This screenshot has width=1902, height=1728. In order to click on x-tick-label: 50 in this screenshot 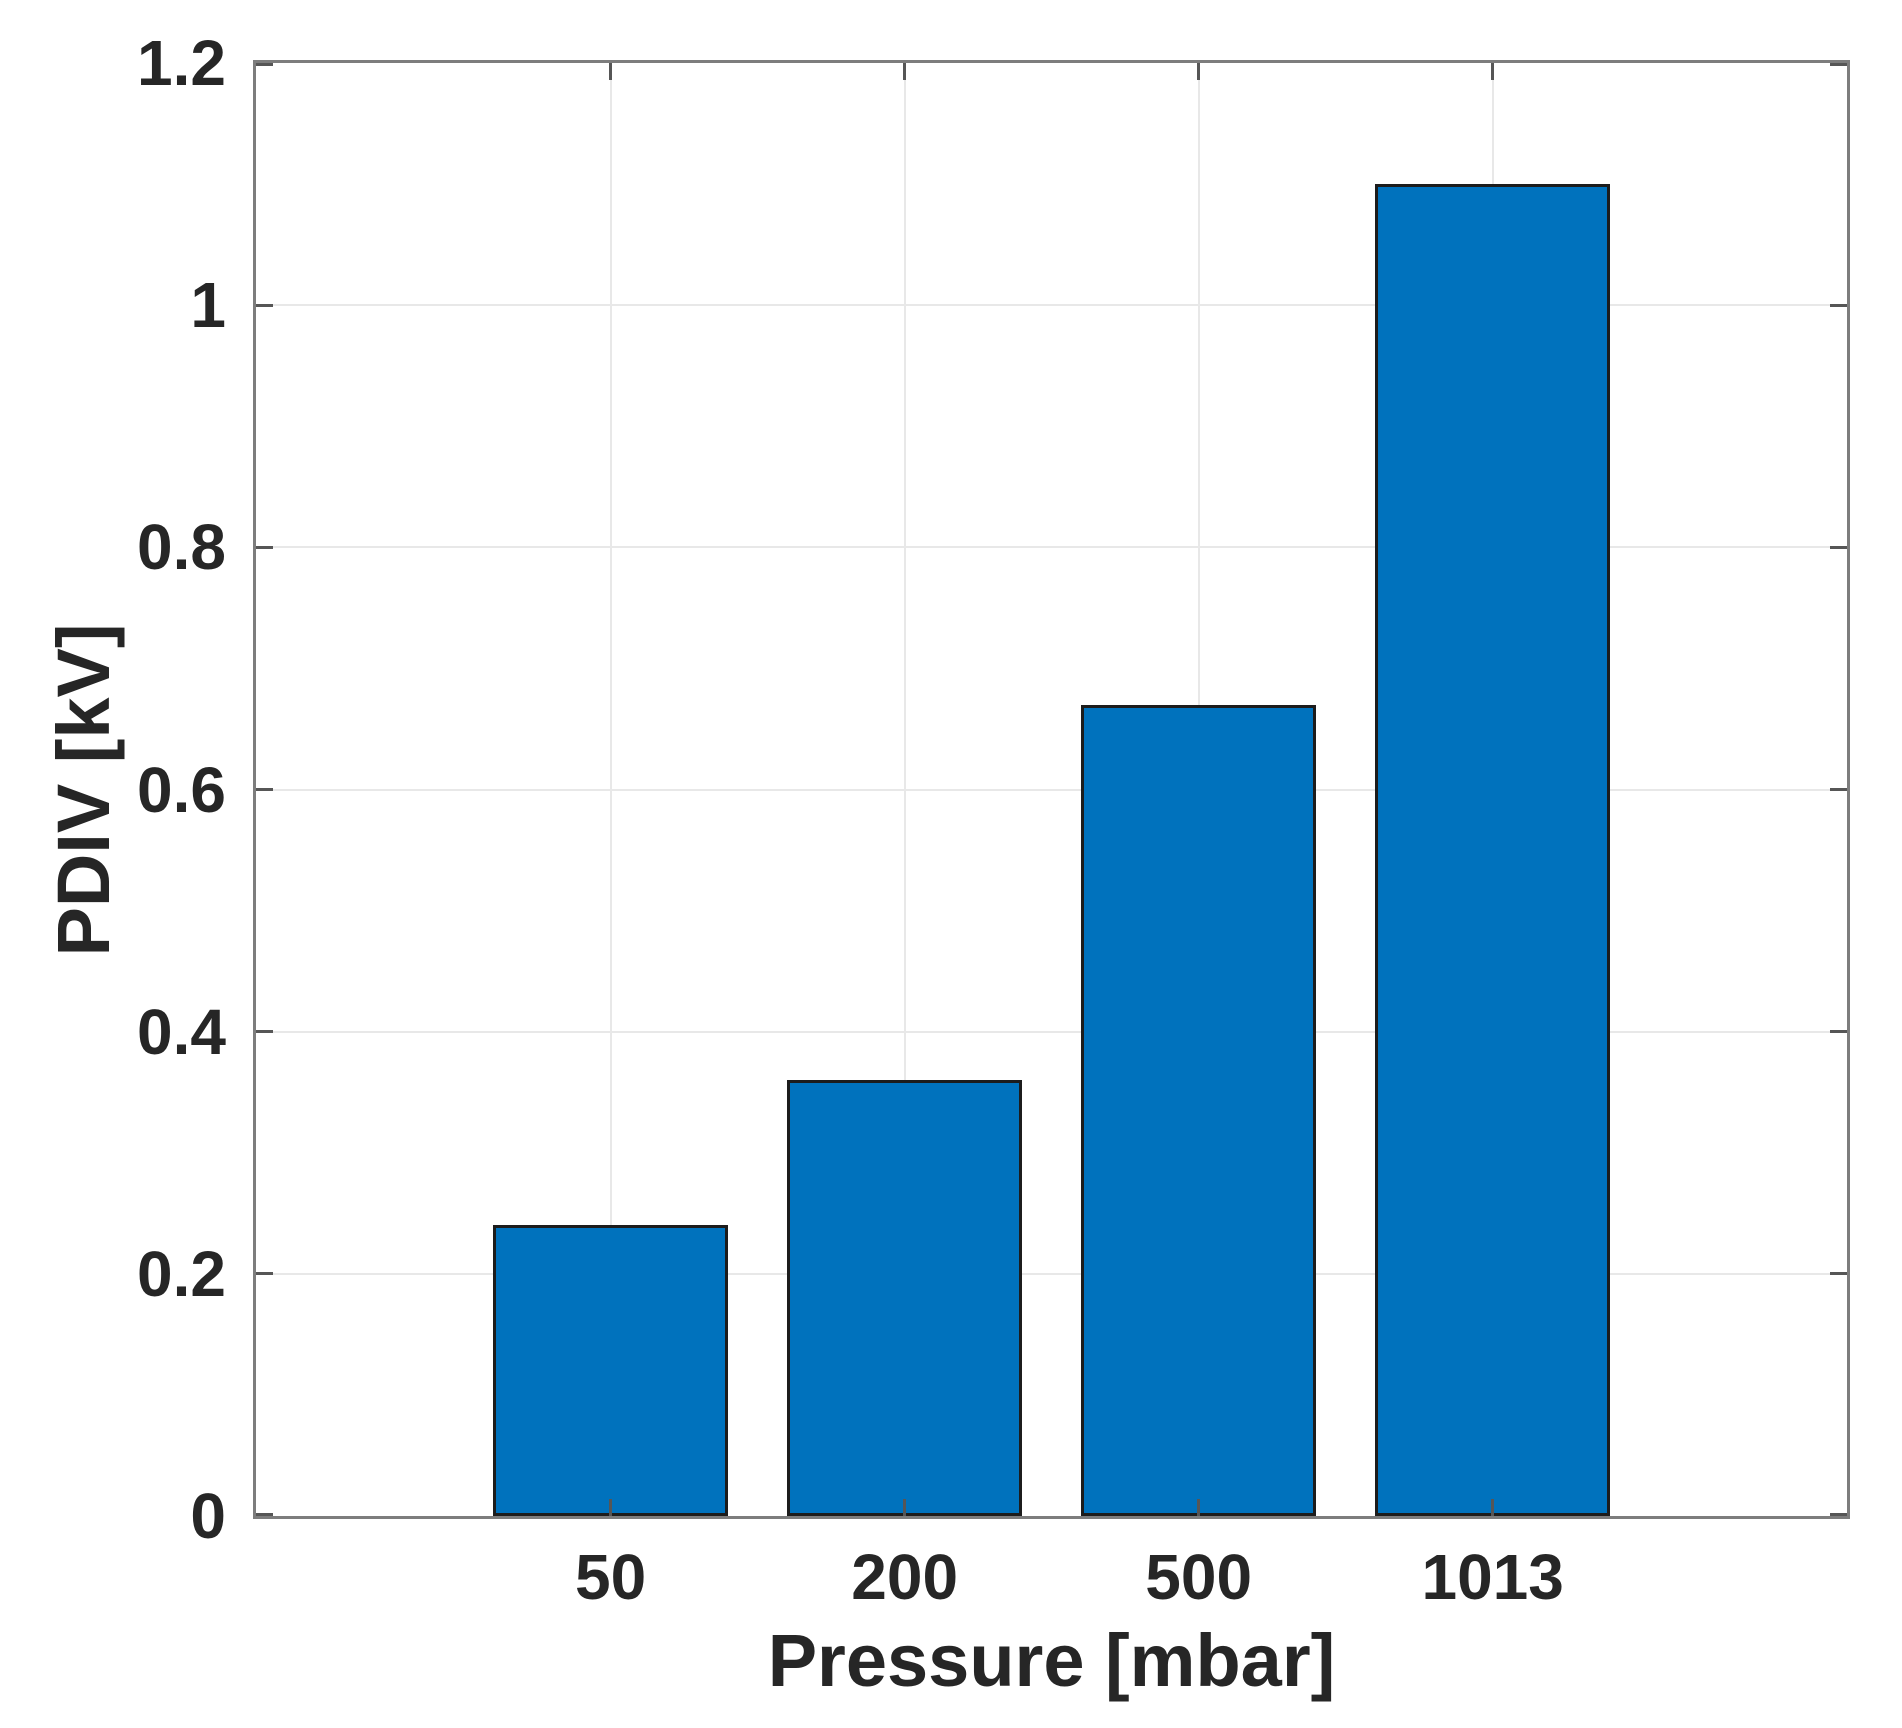, I will do `click(611, 1577)`.